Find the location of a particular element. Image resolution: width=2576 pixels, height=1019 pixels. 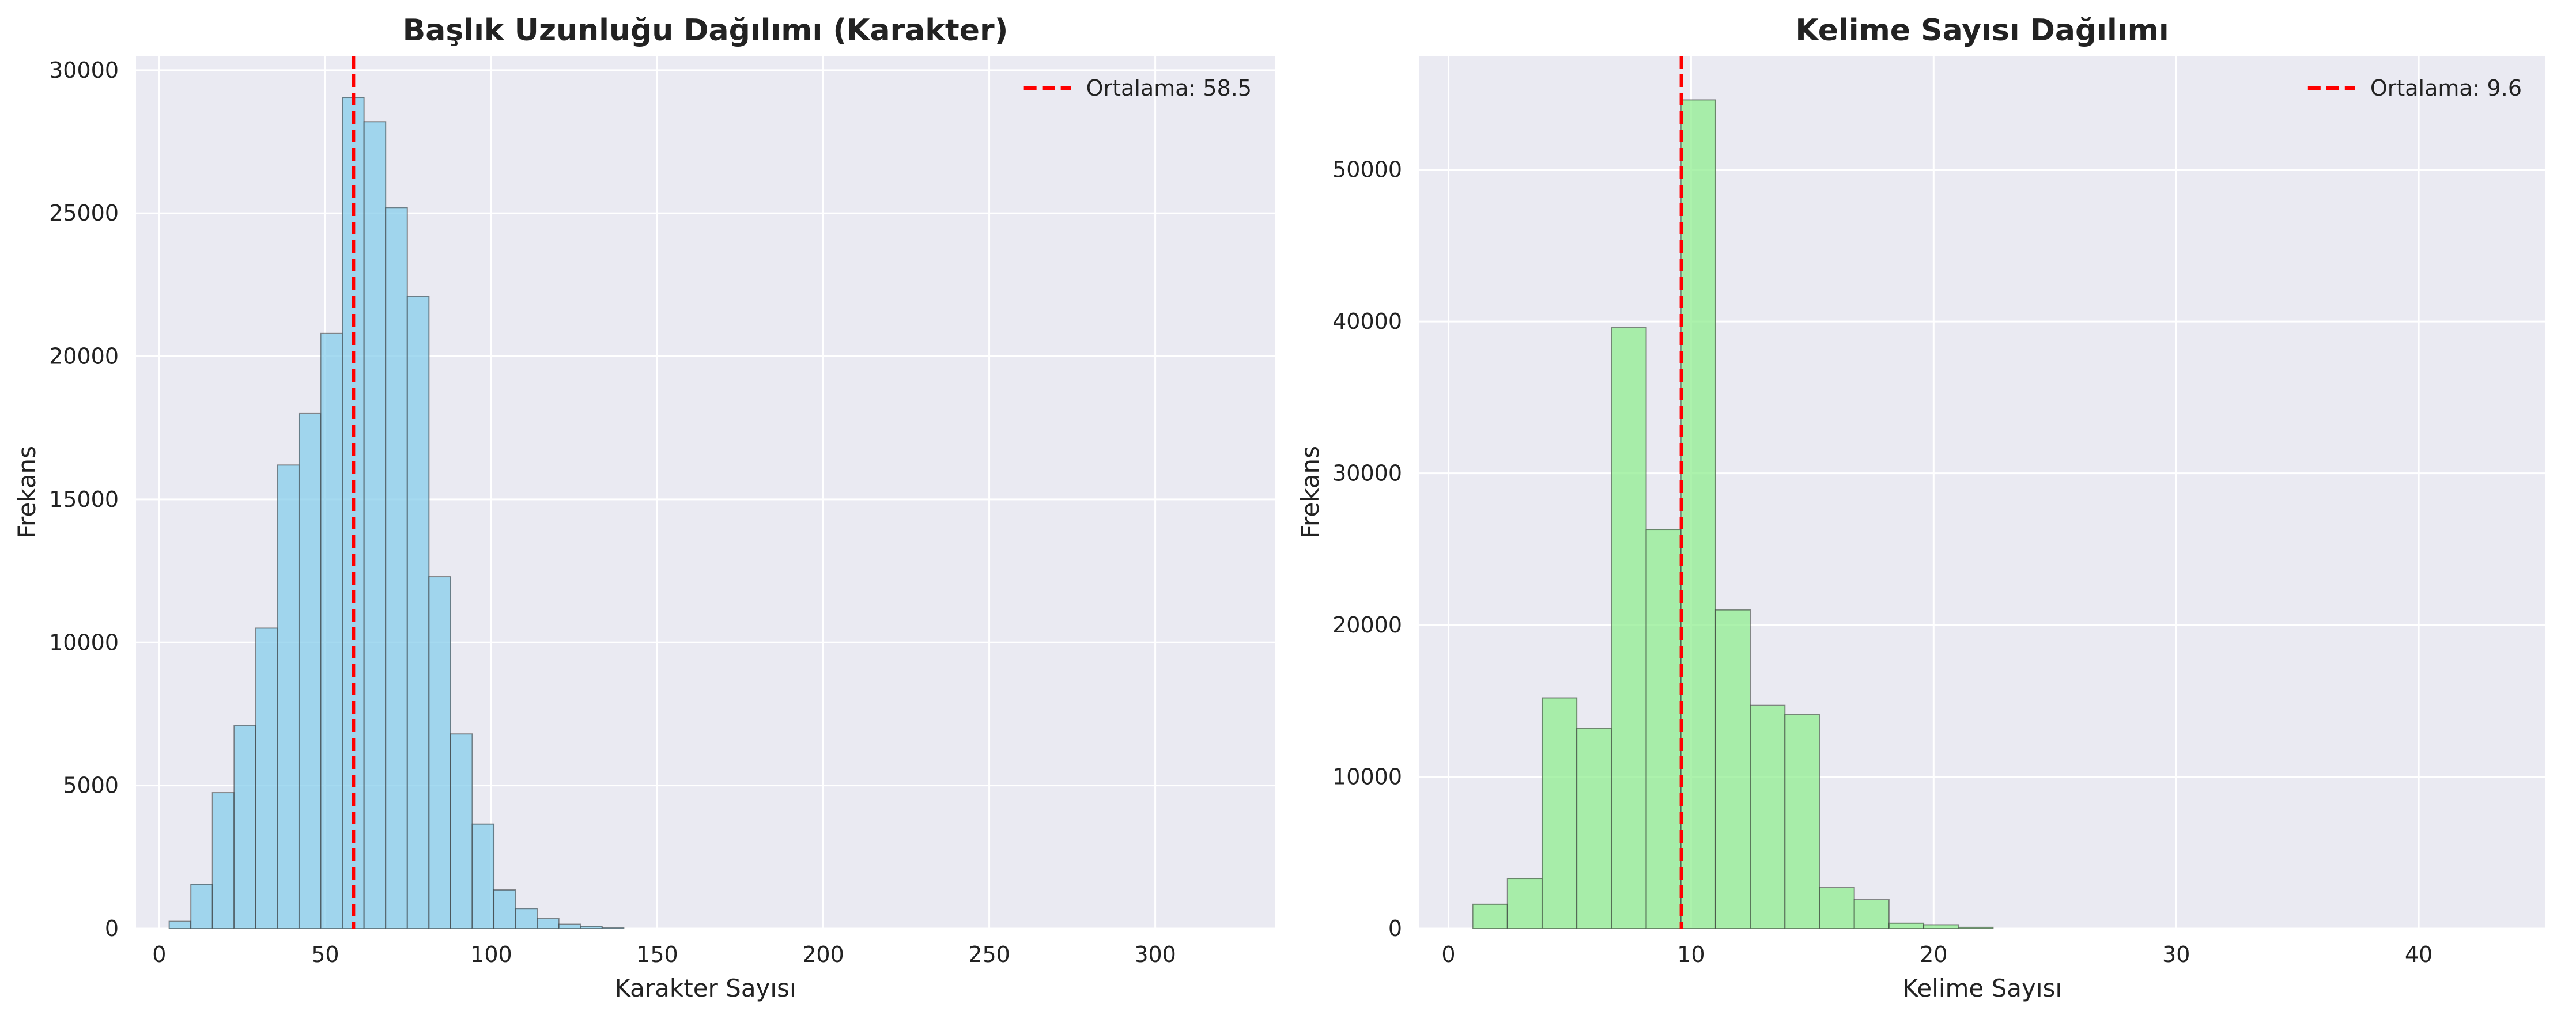

legend-mean-label: Ortalama: 9.6 is located at coordinates (2446, 88).